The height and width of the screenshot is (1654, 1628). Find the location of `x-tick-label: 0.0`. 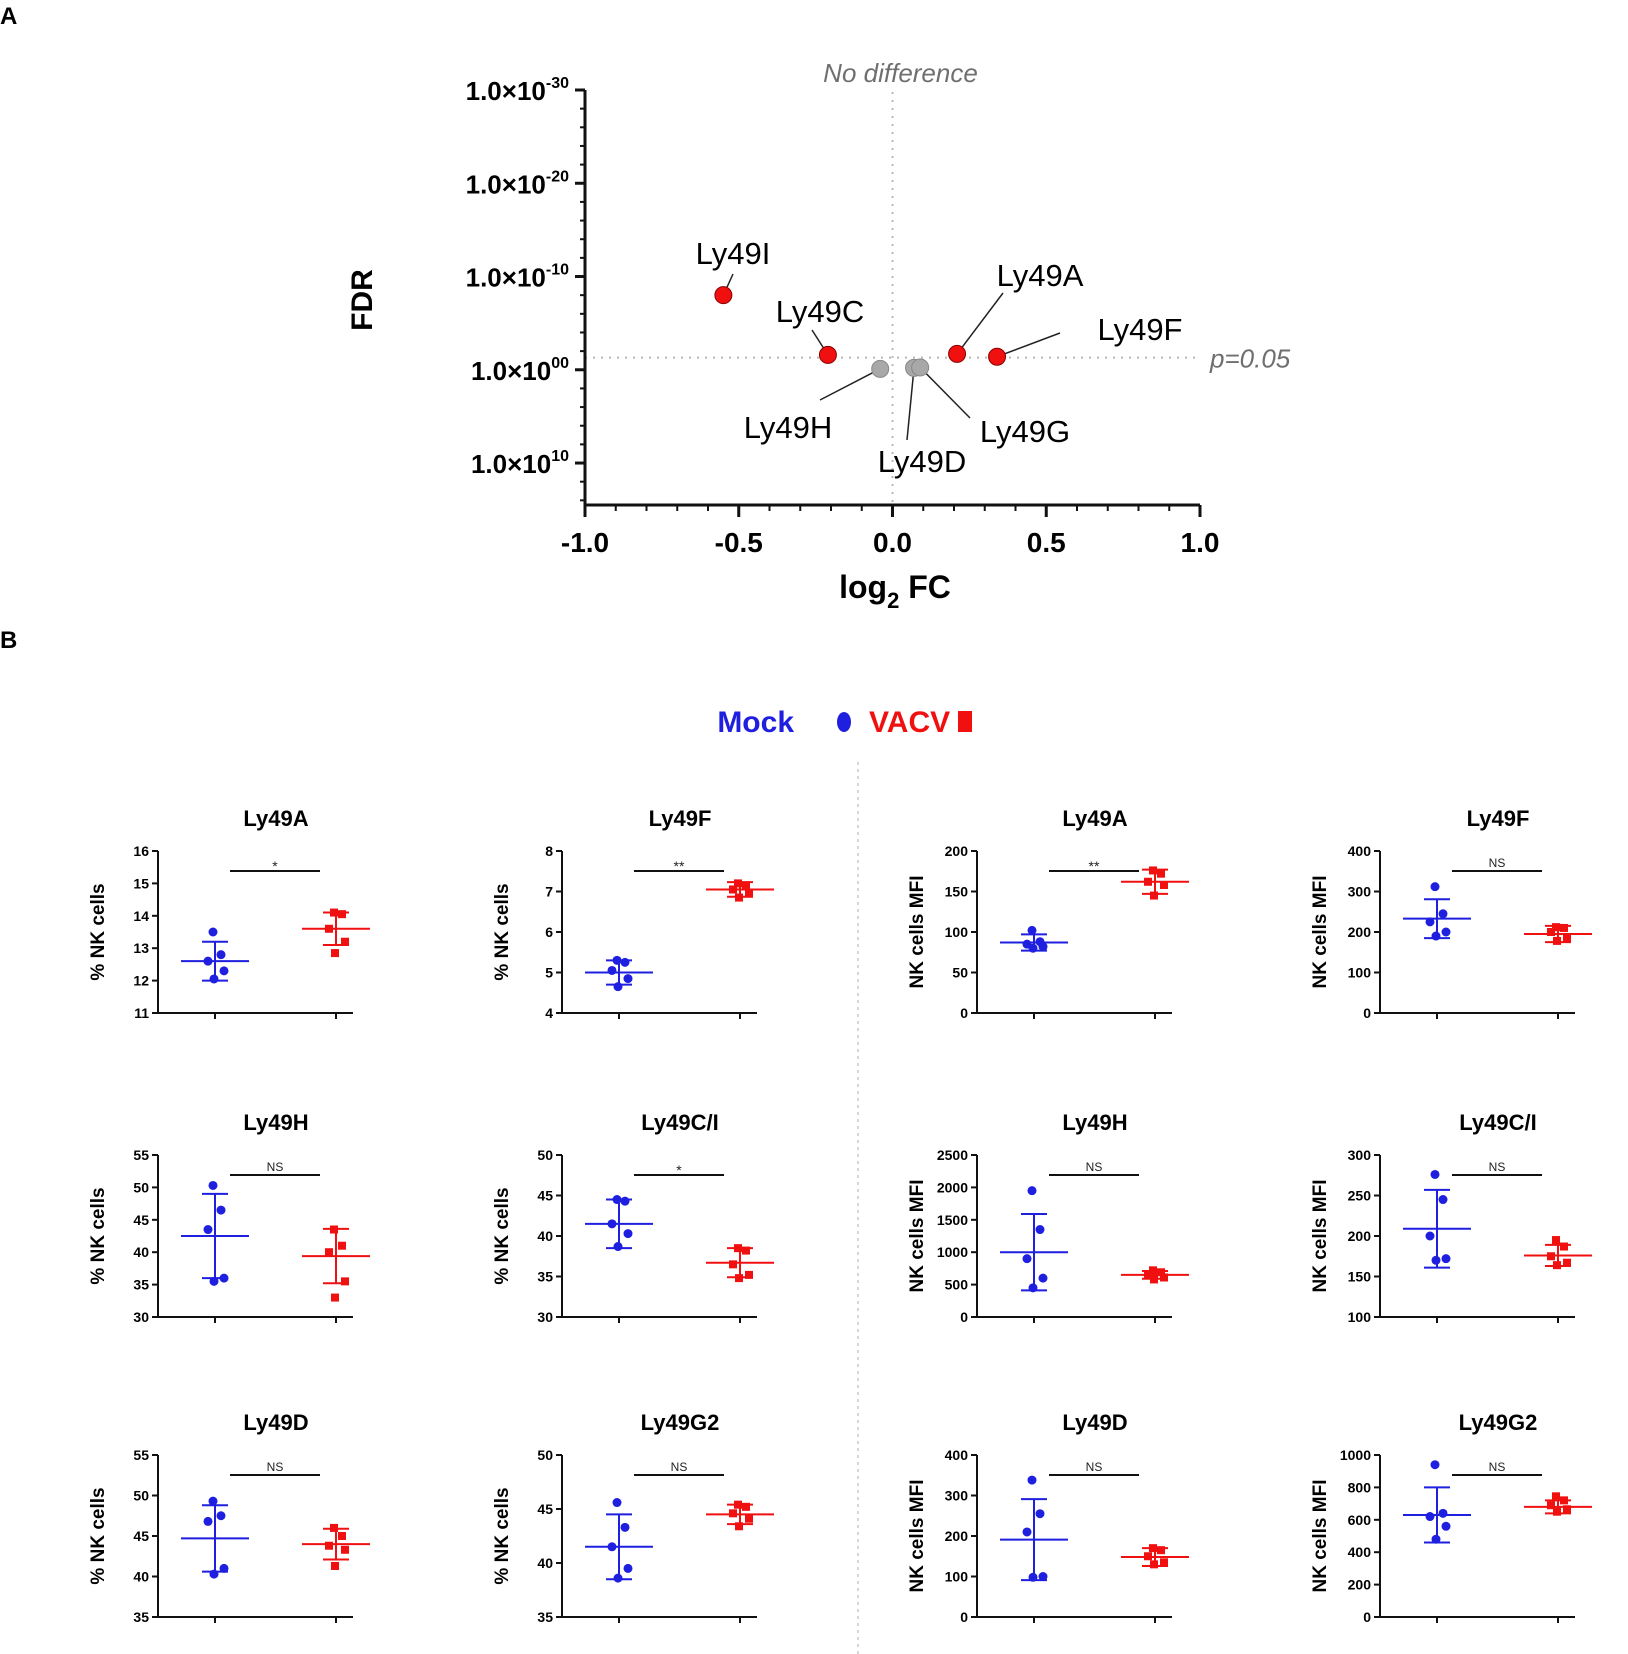

x-tick-label: 0.0 is located at coordinates (892, 542).